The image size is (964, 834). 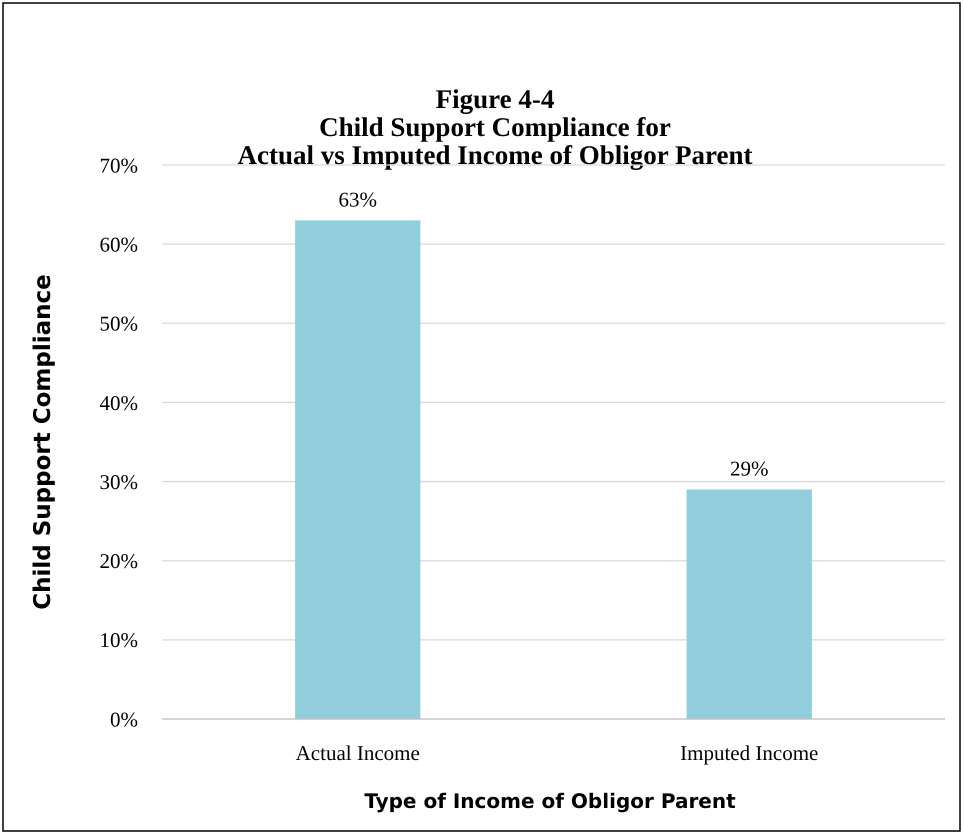 I want to click on chart-title: Figure 4-4 Child Support Compliance for Actual vs Imputed Income of Obligor Parent, so click(x=495, y=127).